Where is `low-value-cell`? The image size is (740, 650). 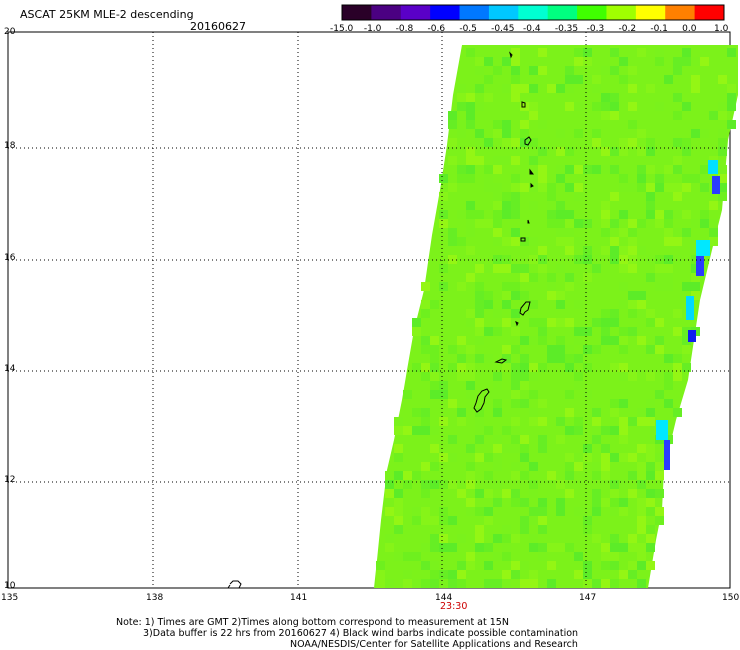 low-value-cell is located at coordinates (667, 455).